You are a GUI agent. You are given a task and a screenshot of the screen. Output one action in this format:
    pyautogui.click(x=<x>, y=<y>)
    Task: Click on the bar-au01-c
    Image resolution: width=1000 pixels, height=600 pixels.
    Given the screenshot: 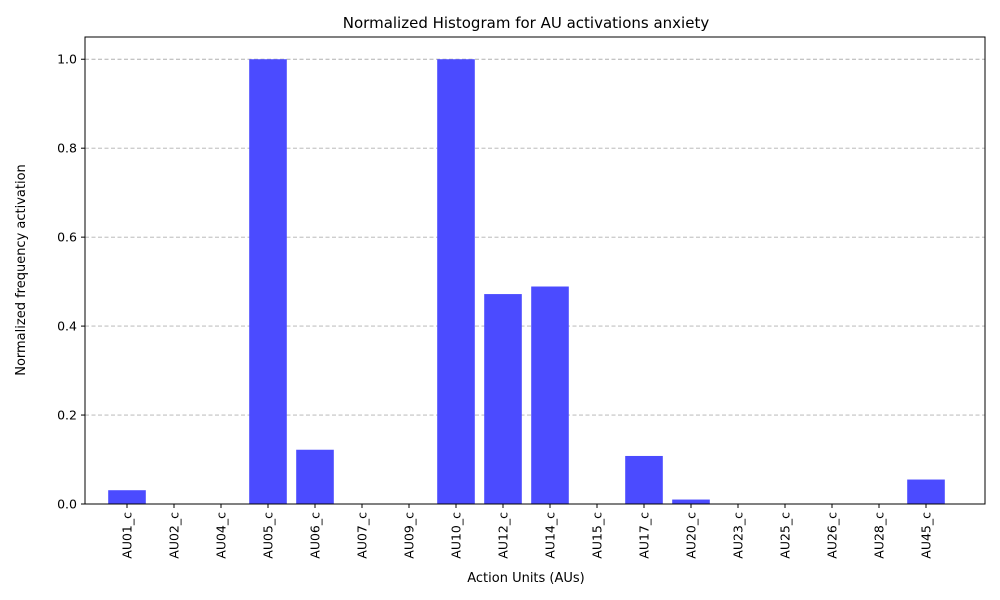 What is the action you would take?
    pyautogui.click(x=127, y=497)
    